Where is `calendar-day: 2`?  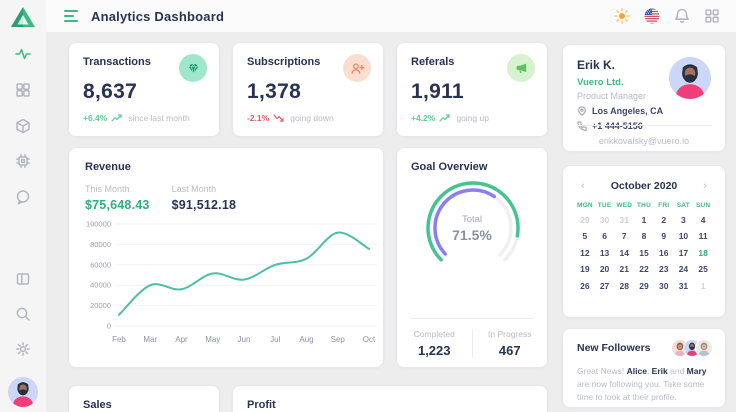 calendar-day: 2 is located at coordinates (664, 219).